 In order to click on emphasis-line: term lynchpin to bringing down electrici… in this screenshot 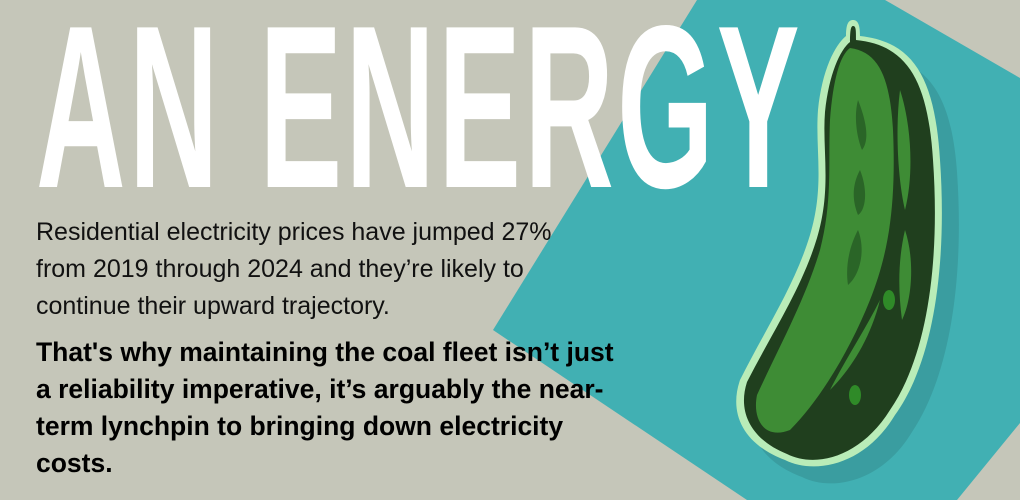, I will do `click(300, 426)`.